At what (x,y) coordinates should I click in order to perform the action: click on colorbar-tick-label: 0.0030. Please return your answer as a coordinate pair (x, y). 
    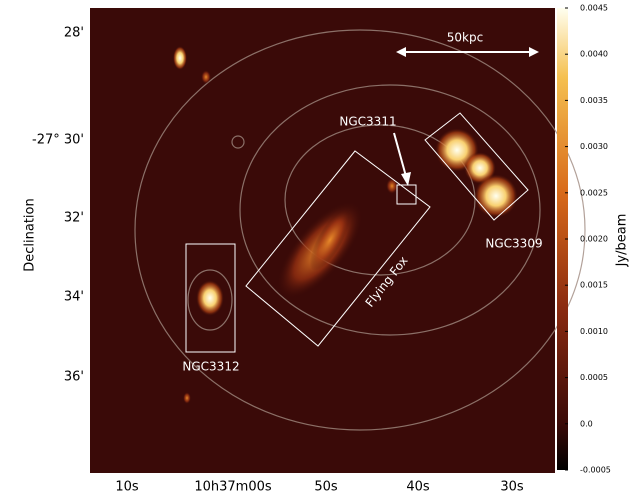
    Looking at the image, I should click on (594, 146).